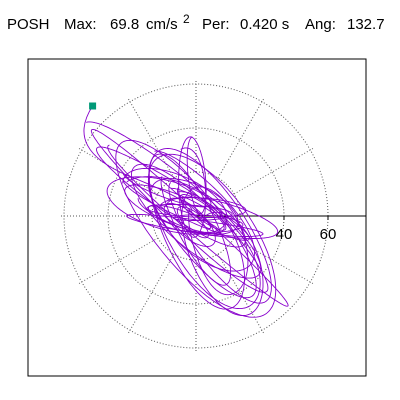 This screenshot has height=400, width=400. What do you see at coordinates (284, 234) in the screenshot?
I see `axis-tick-label-40: 40` at bounding box center [284, 234].